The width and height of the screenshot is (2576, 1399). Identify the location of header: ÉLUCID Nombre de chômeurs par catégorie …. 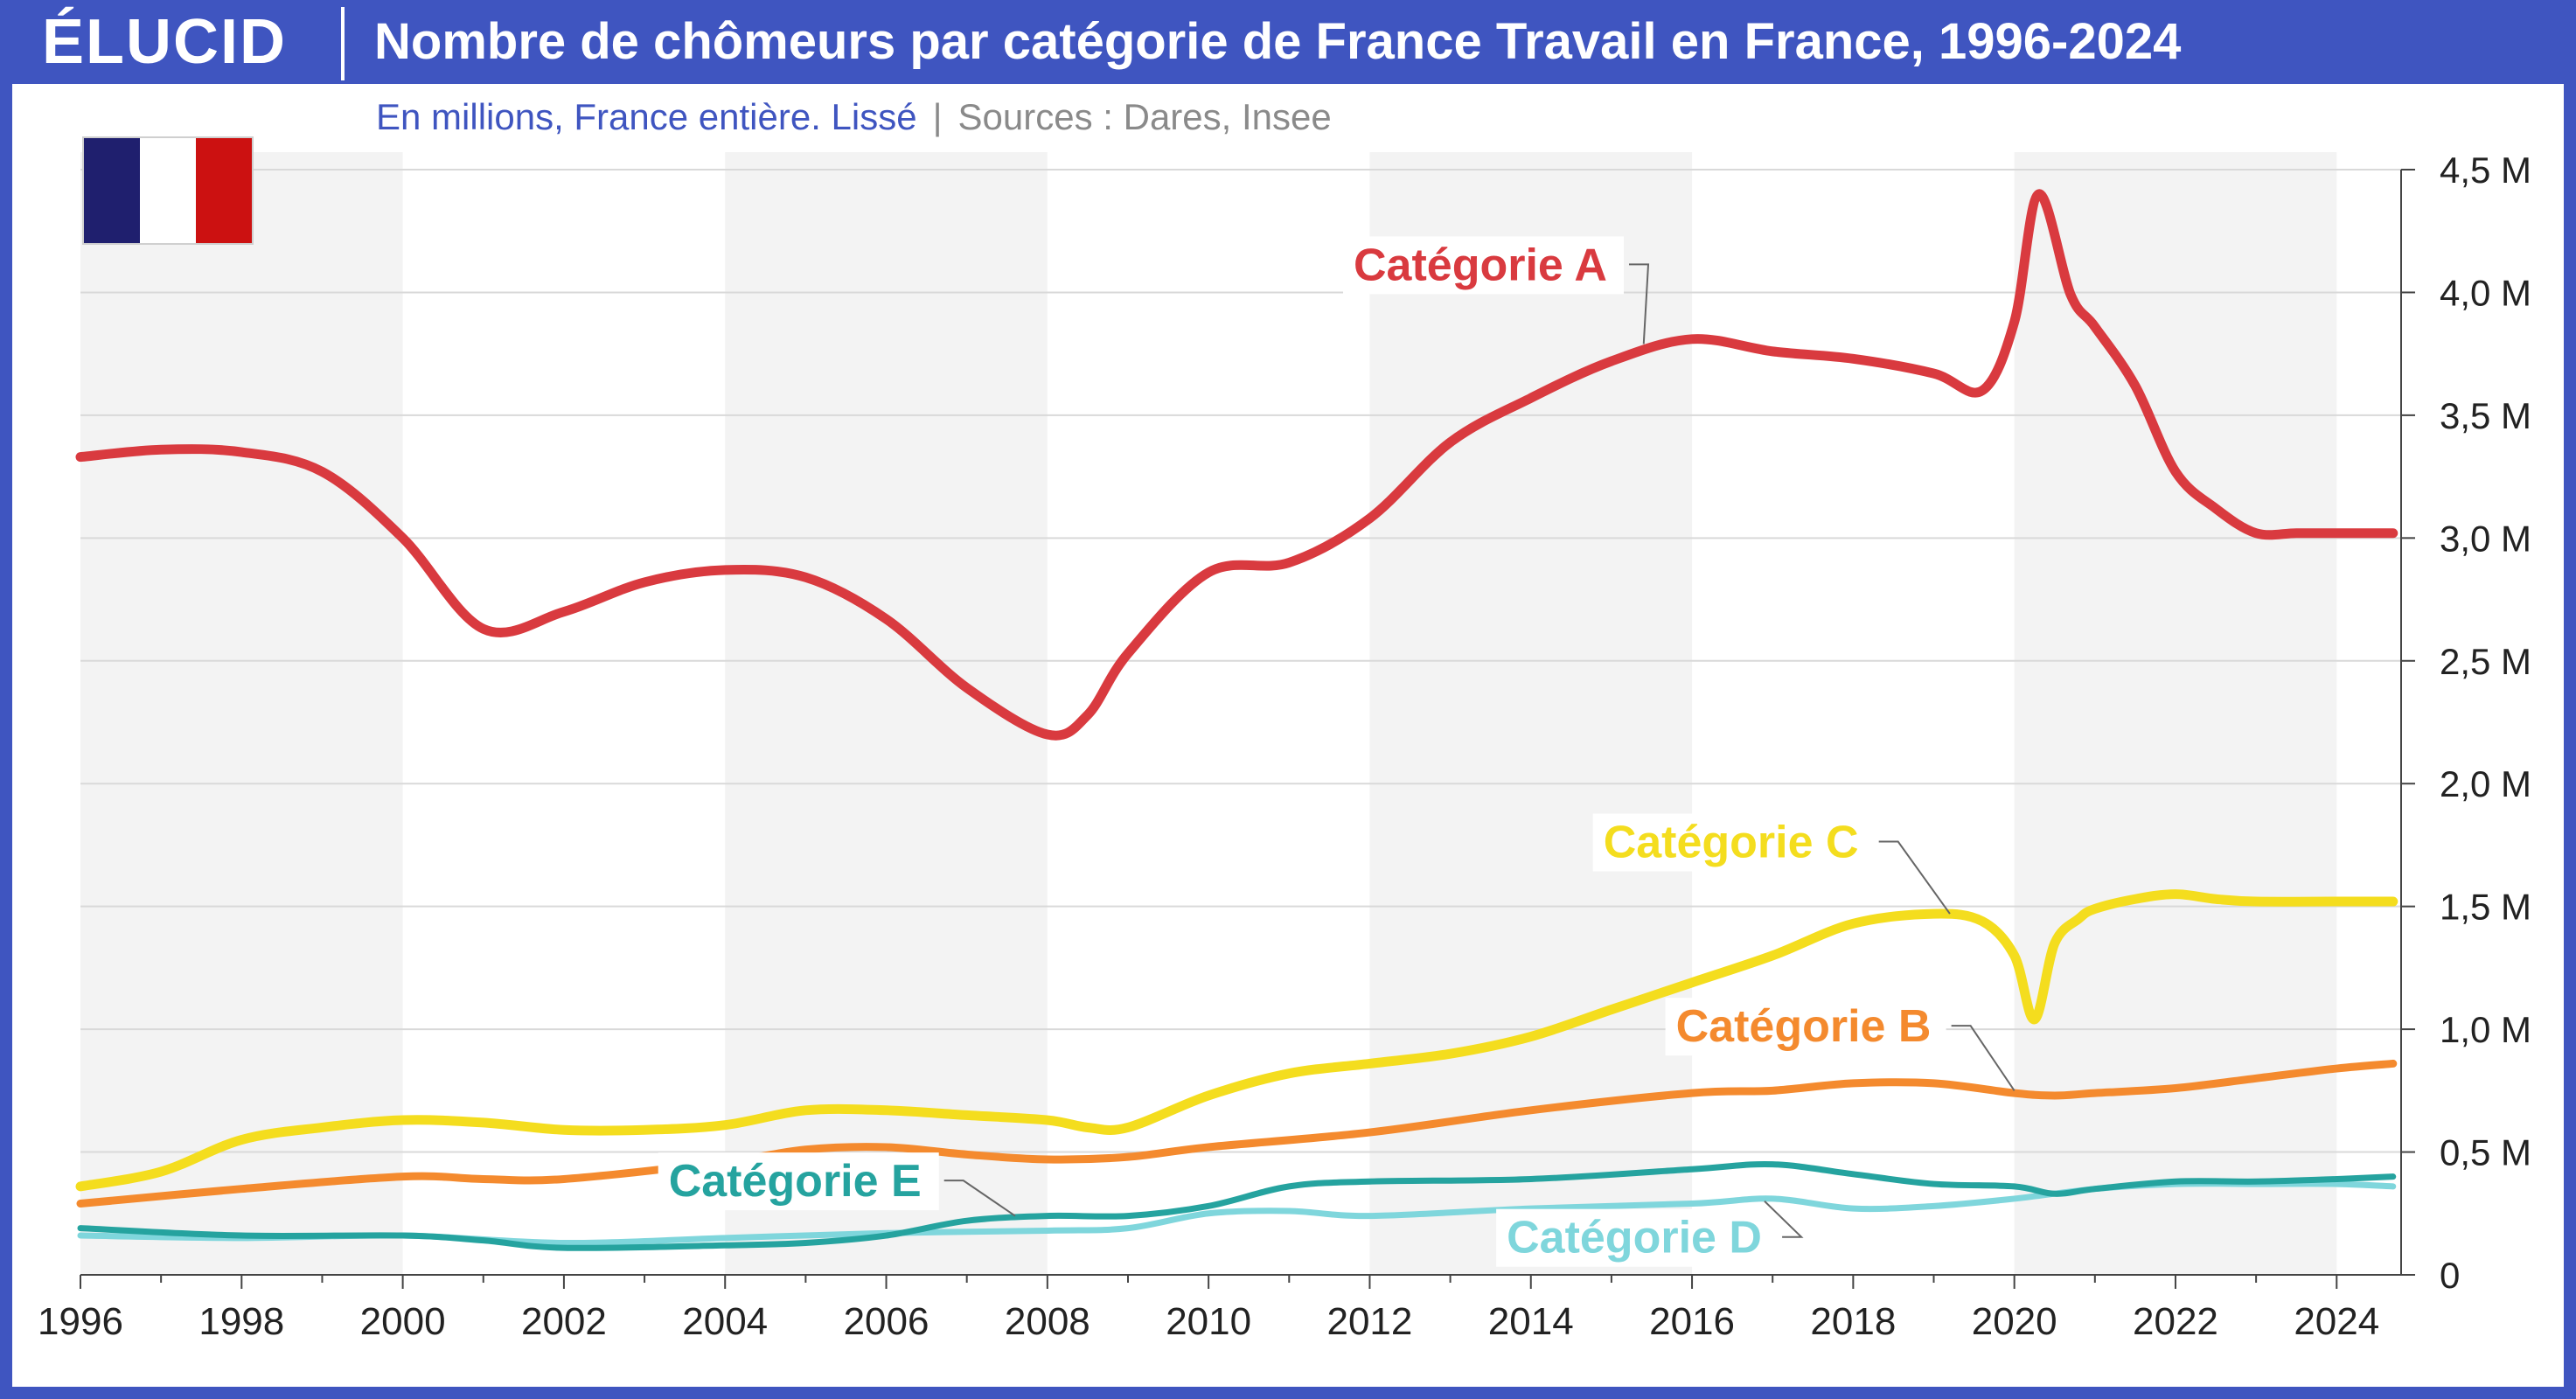
(1288, 42).